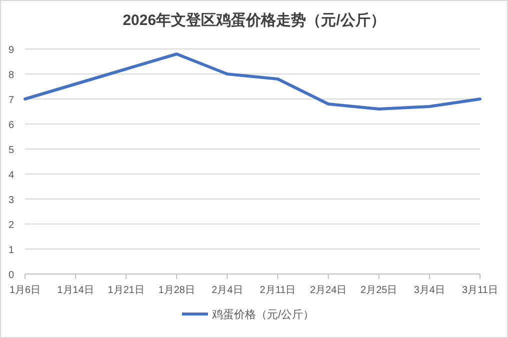 This screenshot has width=508, height=338. Describe the element at coordinates (11, 50) in the screenshot. I see `y-tick-label: 9` at that location.